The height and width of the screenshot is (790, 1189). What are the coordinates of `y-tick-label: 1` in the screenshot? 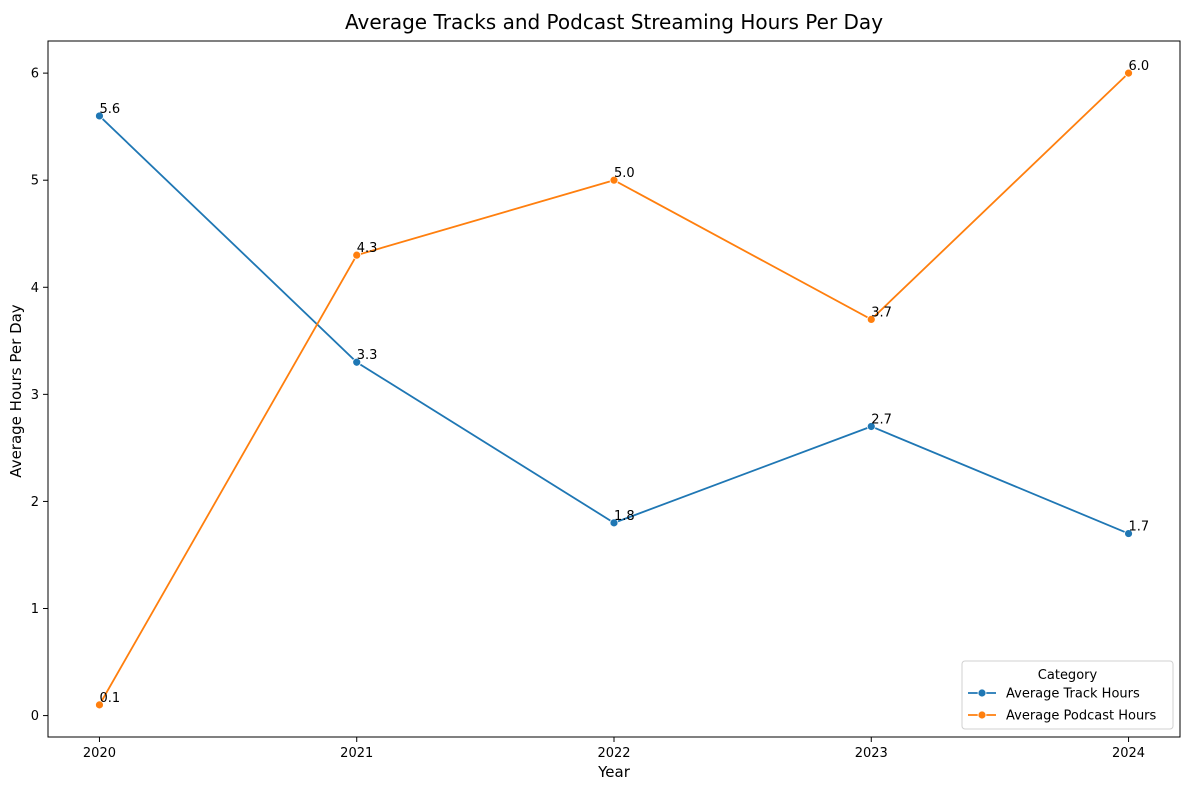 It's located at (35, 609).